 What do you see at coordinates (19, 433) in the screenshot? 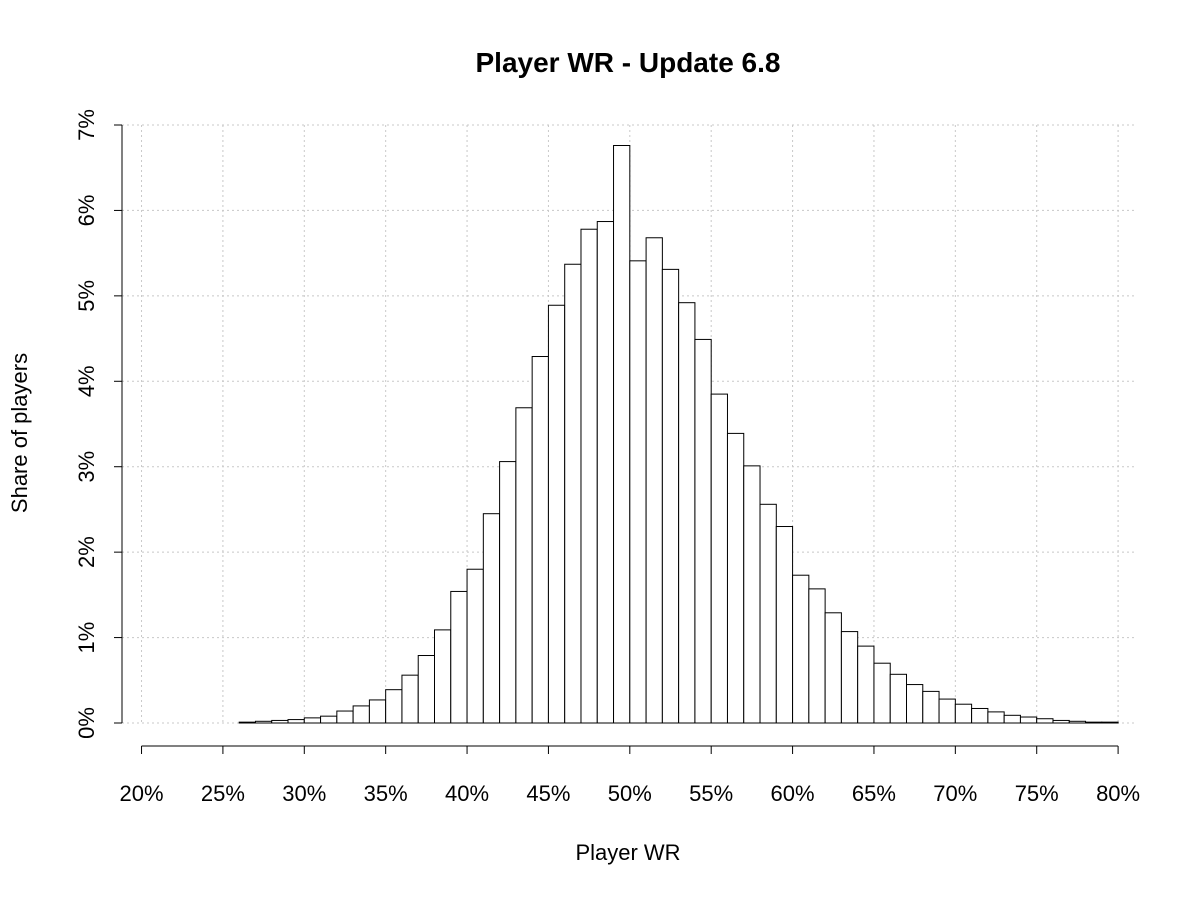
I see `y-axis-label: Share of players` at bounding box center [19, 433].